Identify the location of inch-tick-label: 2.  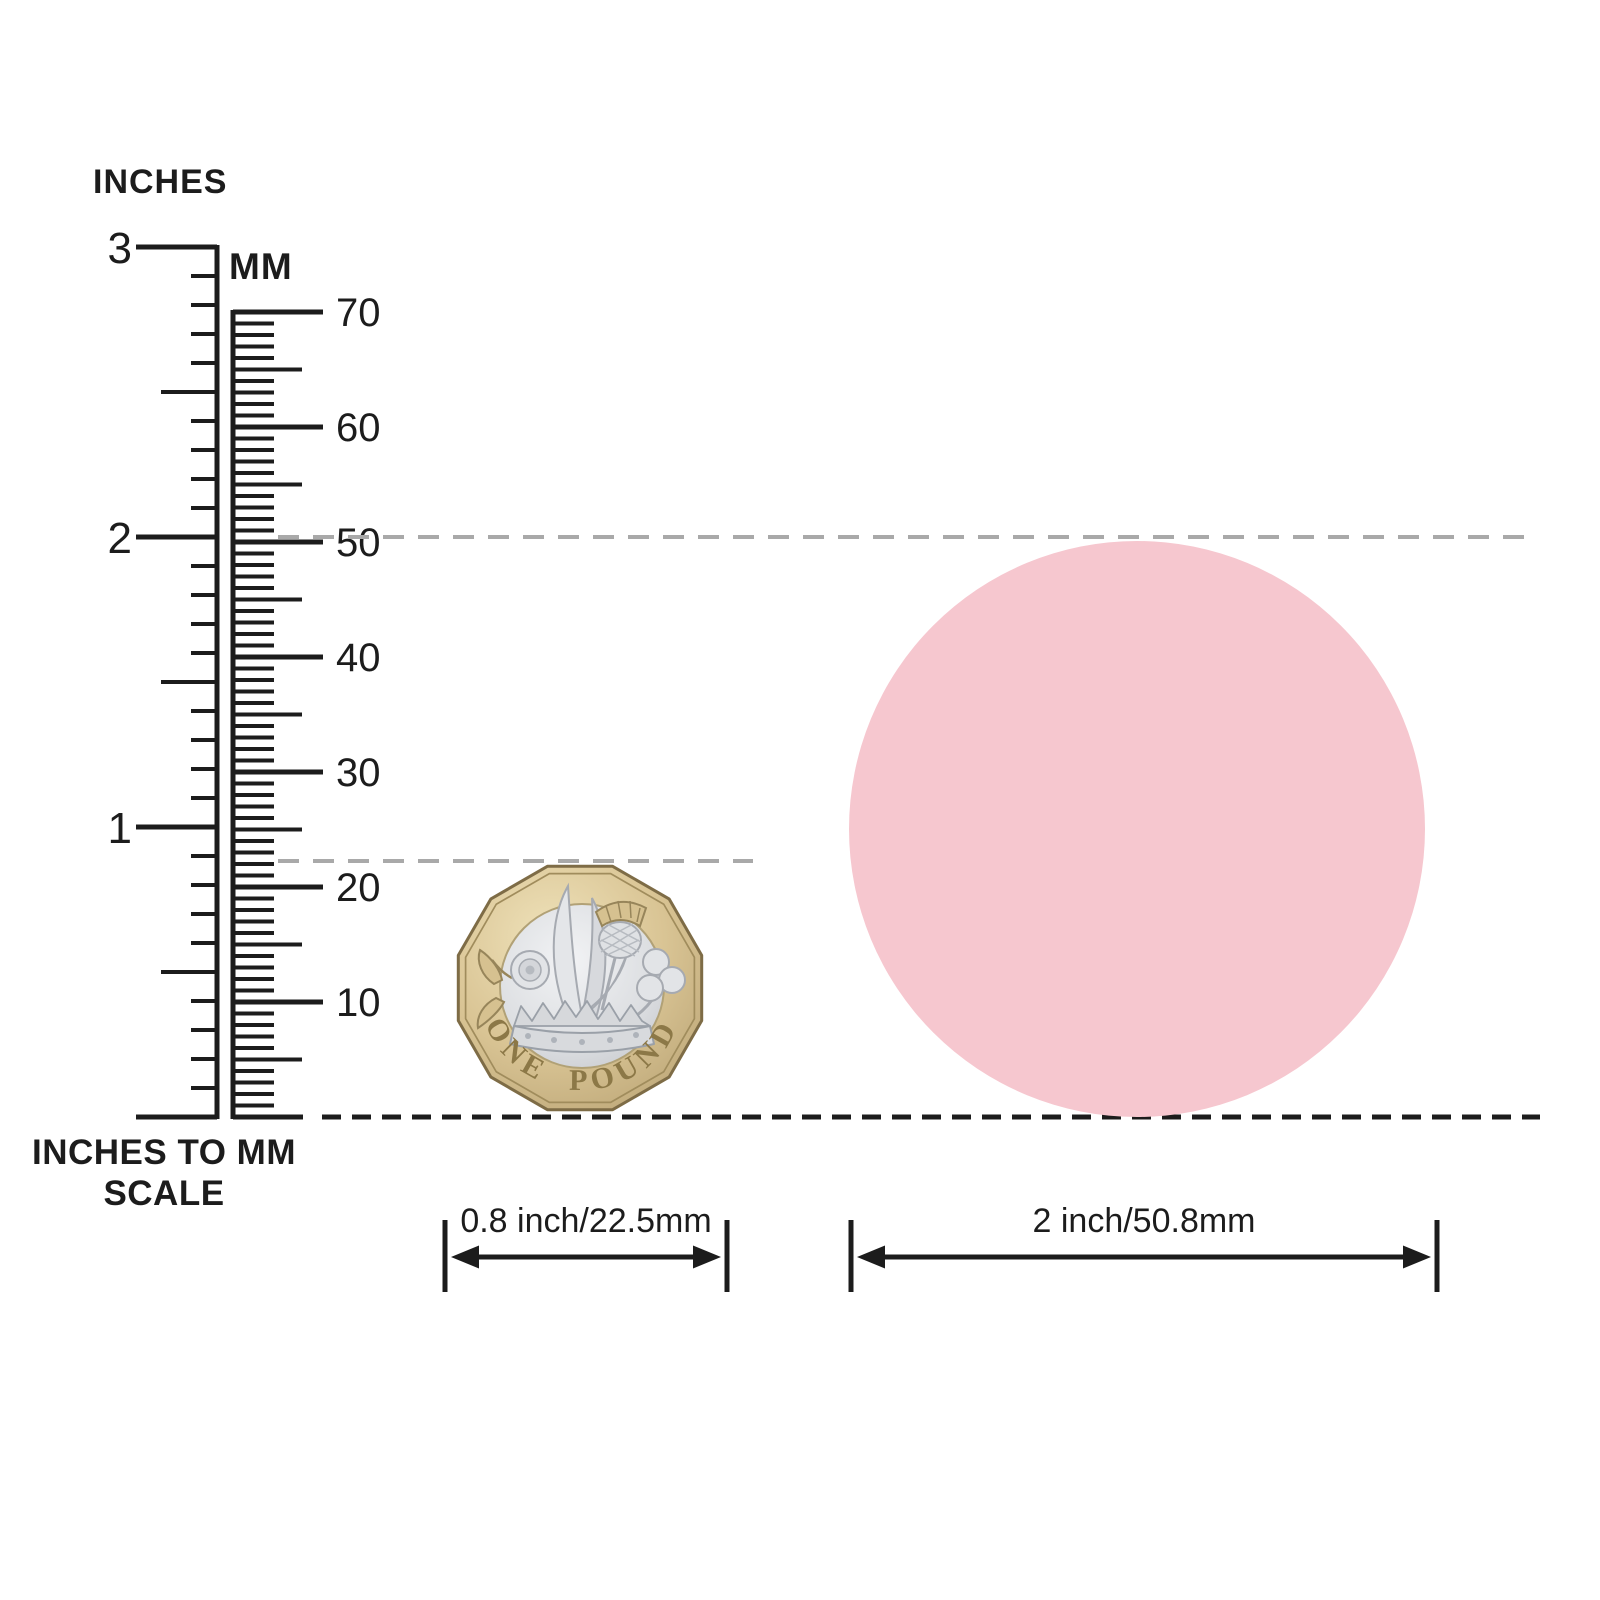
(120, 538).